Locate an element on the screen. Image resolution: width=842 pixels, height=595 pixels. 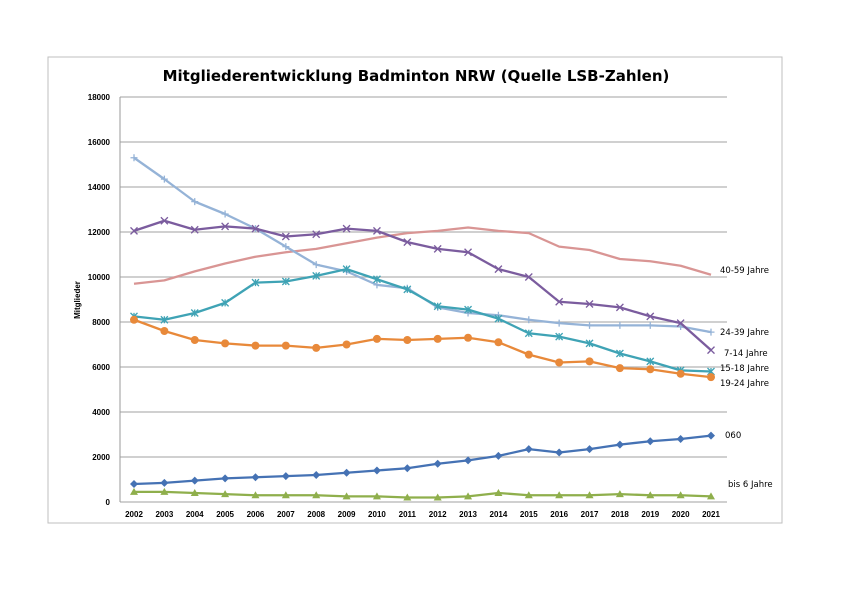
y-tick-label: 18000 is located at coordinates (99, 97).